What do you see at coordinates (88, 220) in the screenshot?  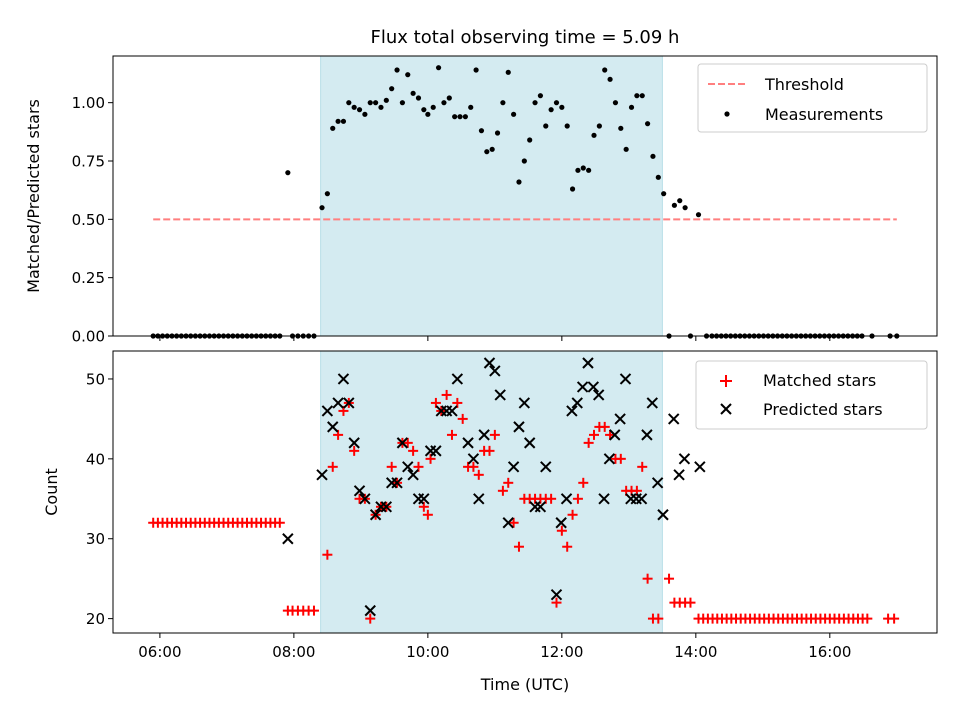 I see `ratio-y-tick-label: 0.50` at bounding box center [88, 220].